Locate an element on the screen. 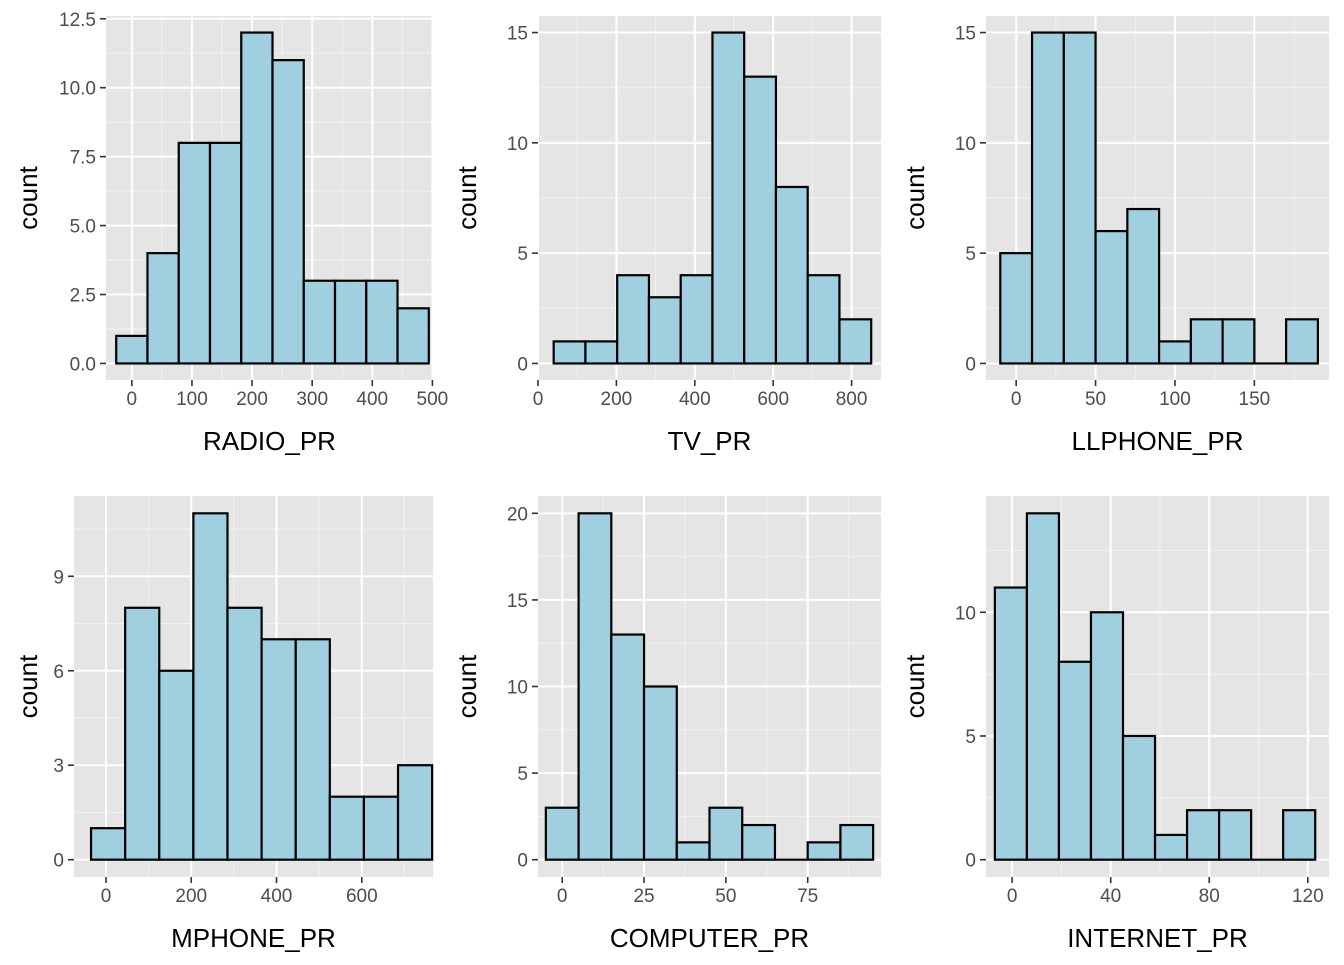  x-axis-title: MPHONE_PR is located at coordinates (253, 938).